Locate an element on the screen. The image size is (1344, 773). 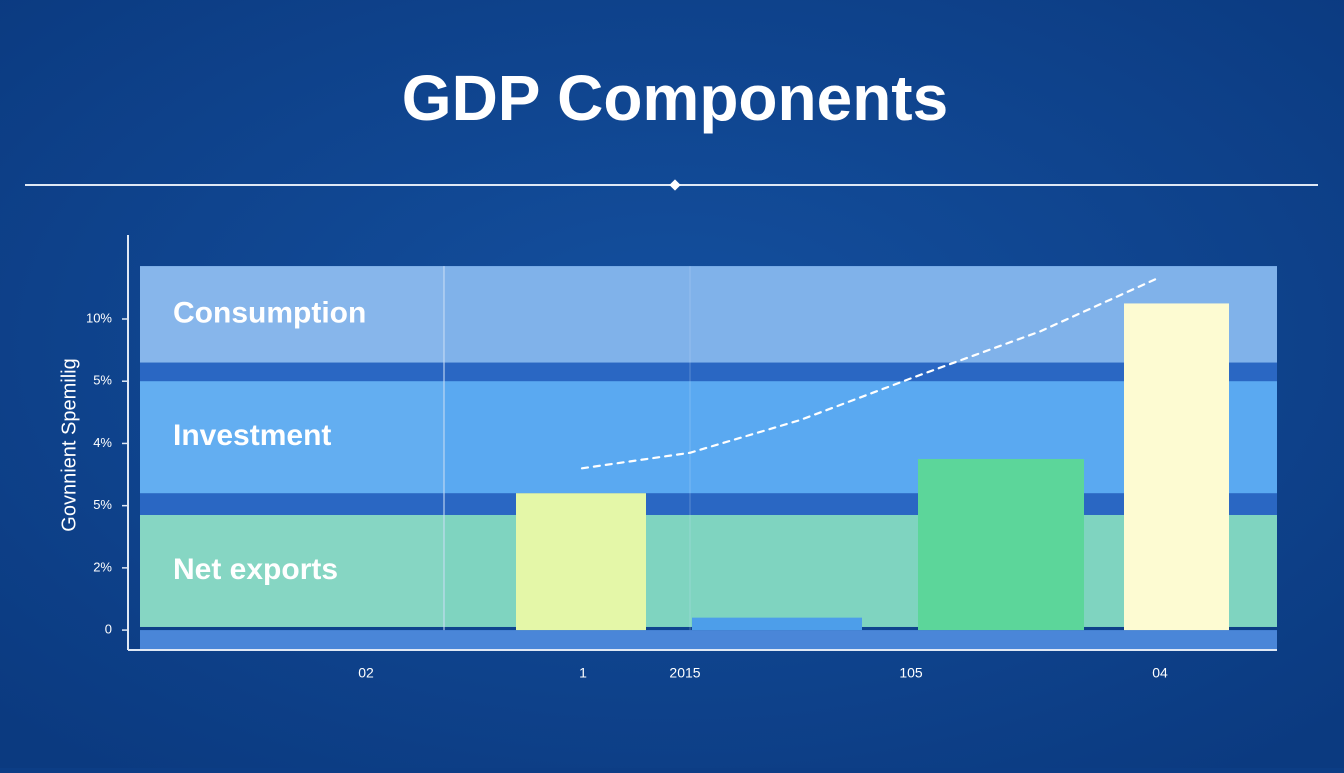
y-tick-label: 10% is located at coordinates (99, 317).